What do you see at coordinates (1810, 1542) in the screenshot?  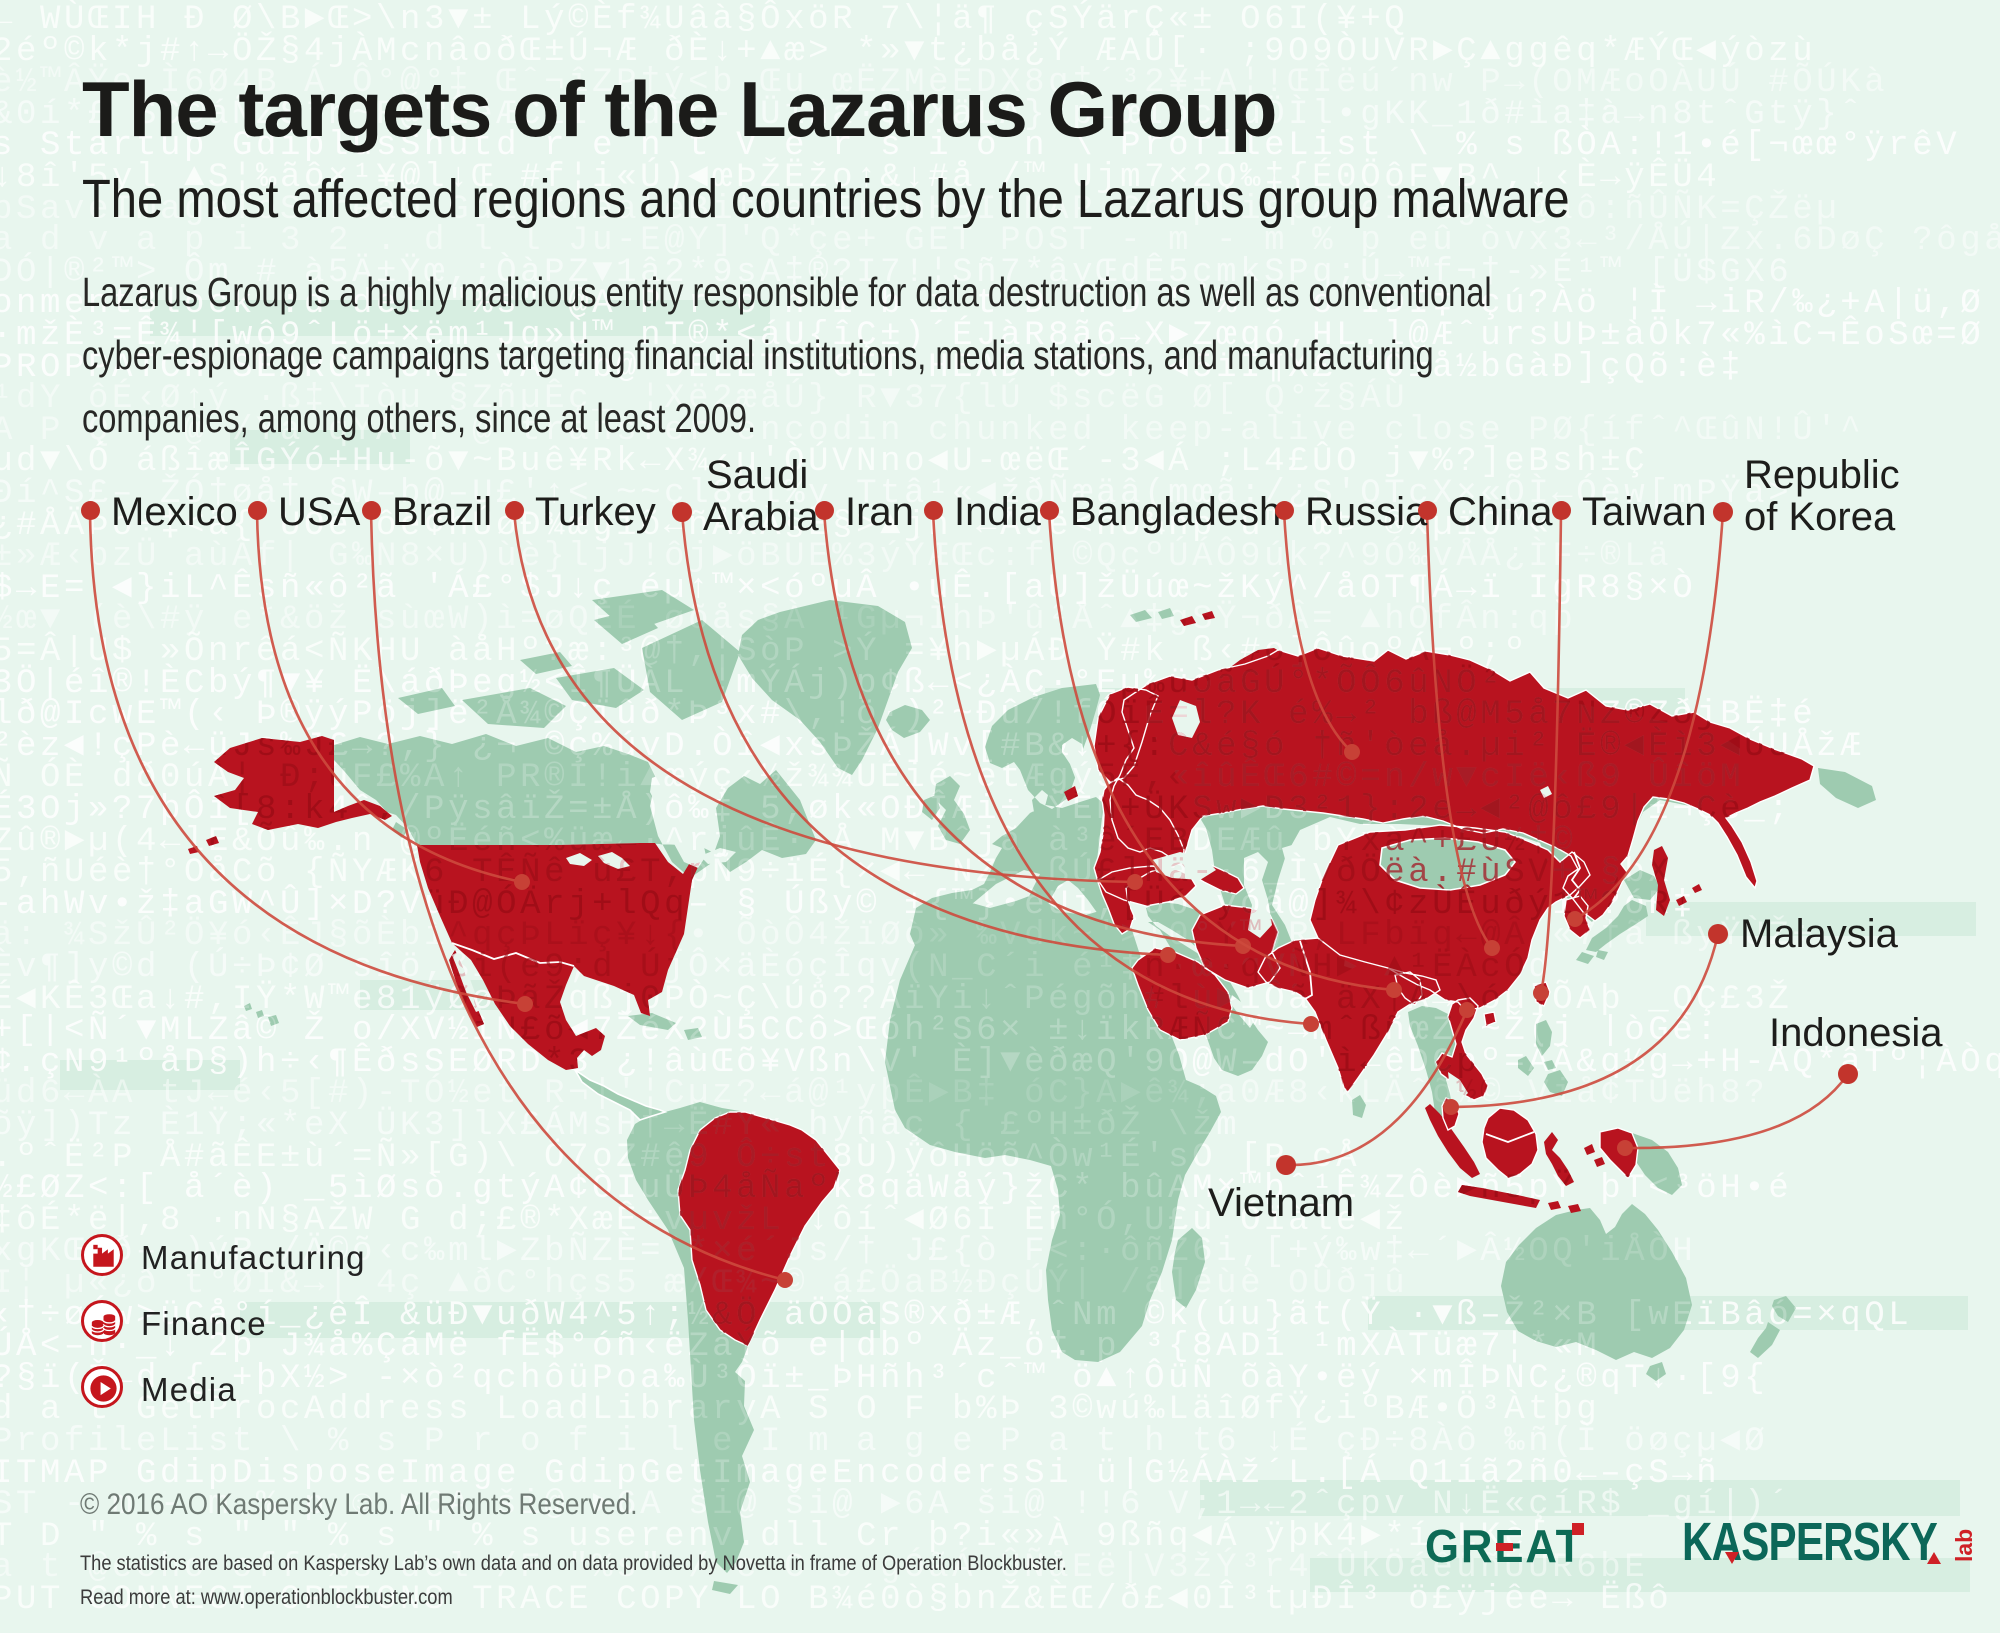 I see `svg-text: KASPERSKY` at bounding box center [1810, 1542].